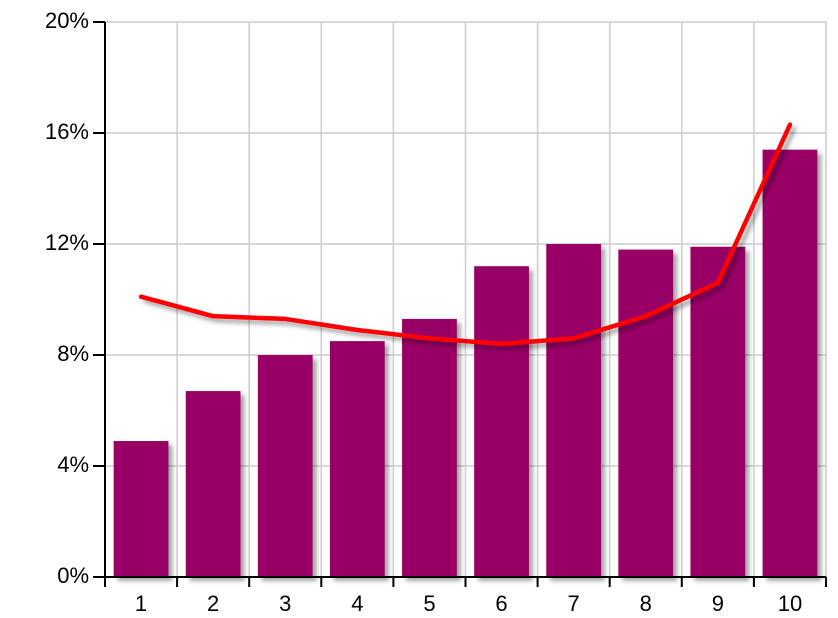 Image resolution: width=838 pixels, height=618 pixels. I want to click on x-tick-label: 4, so click(357, 603).